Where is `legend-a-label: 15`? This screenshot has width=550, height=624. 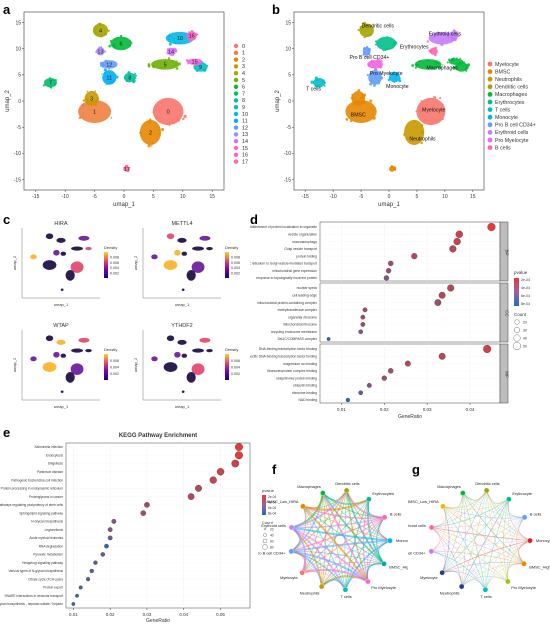 legend-a-label: 15 is located at coordinates (245, 149).